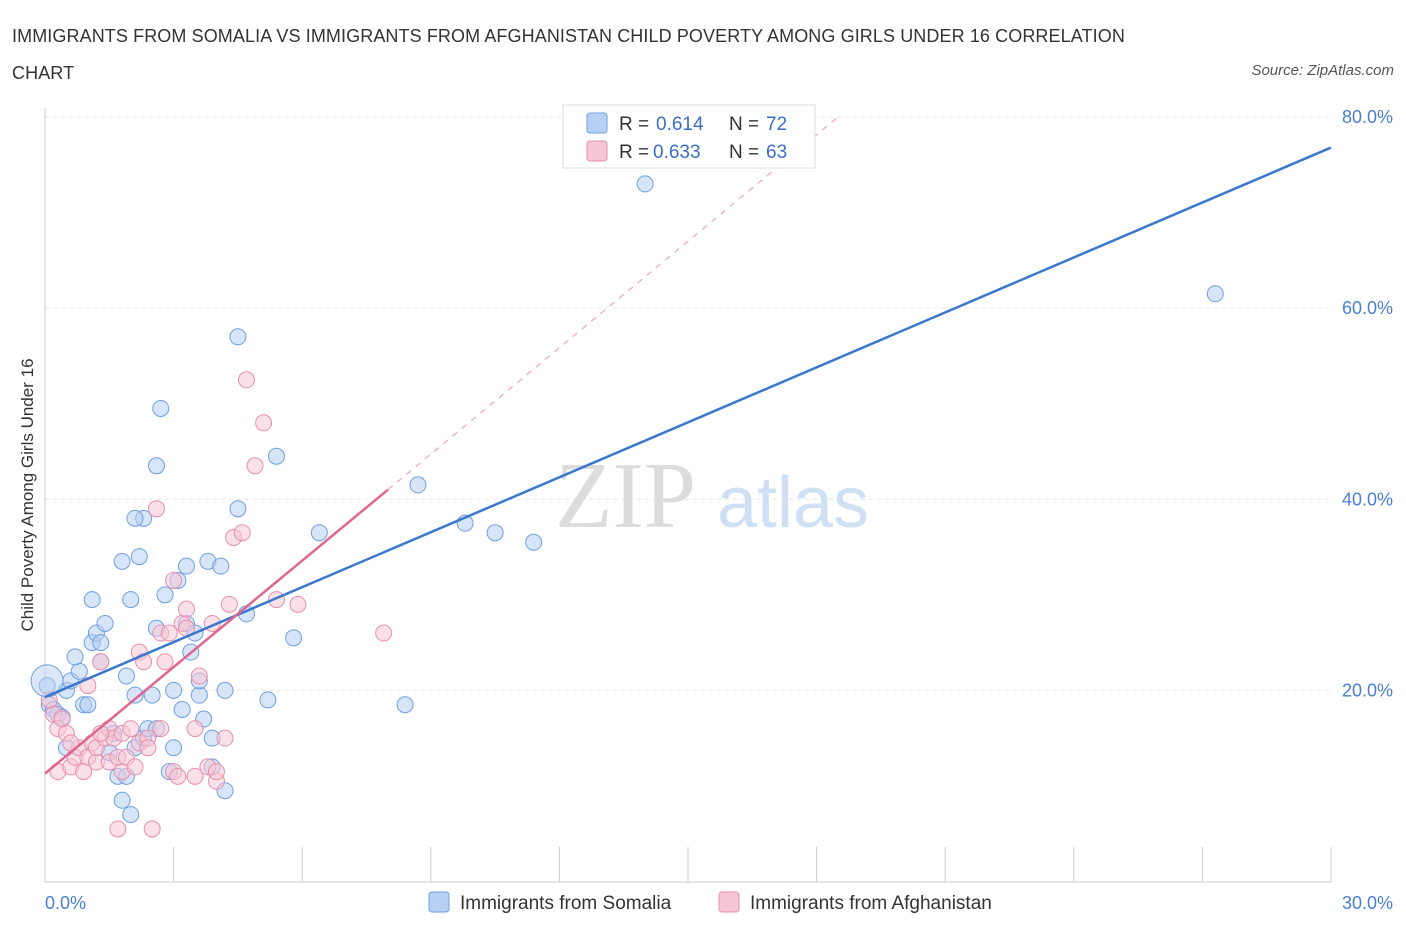 The image size is (1406, 930). I want to click on watermark-atlas: atlas, so click(793, 503).